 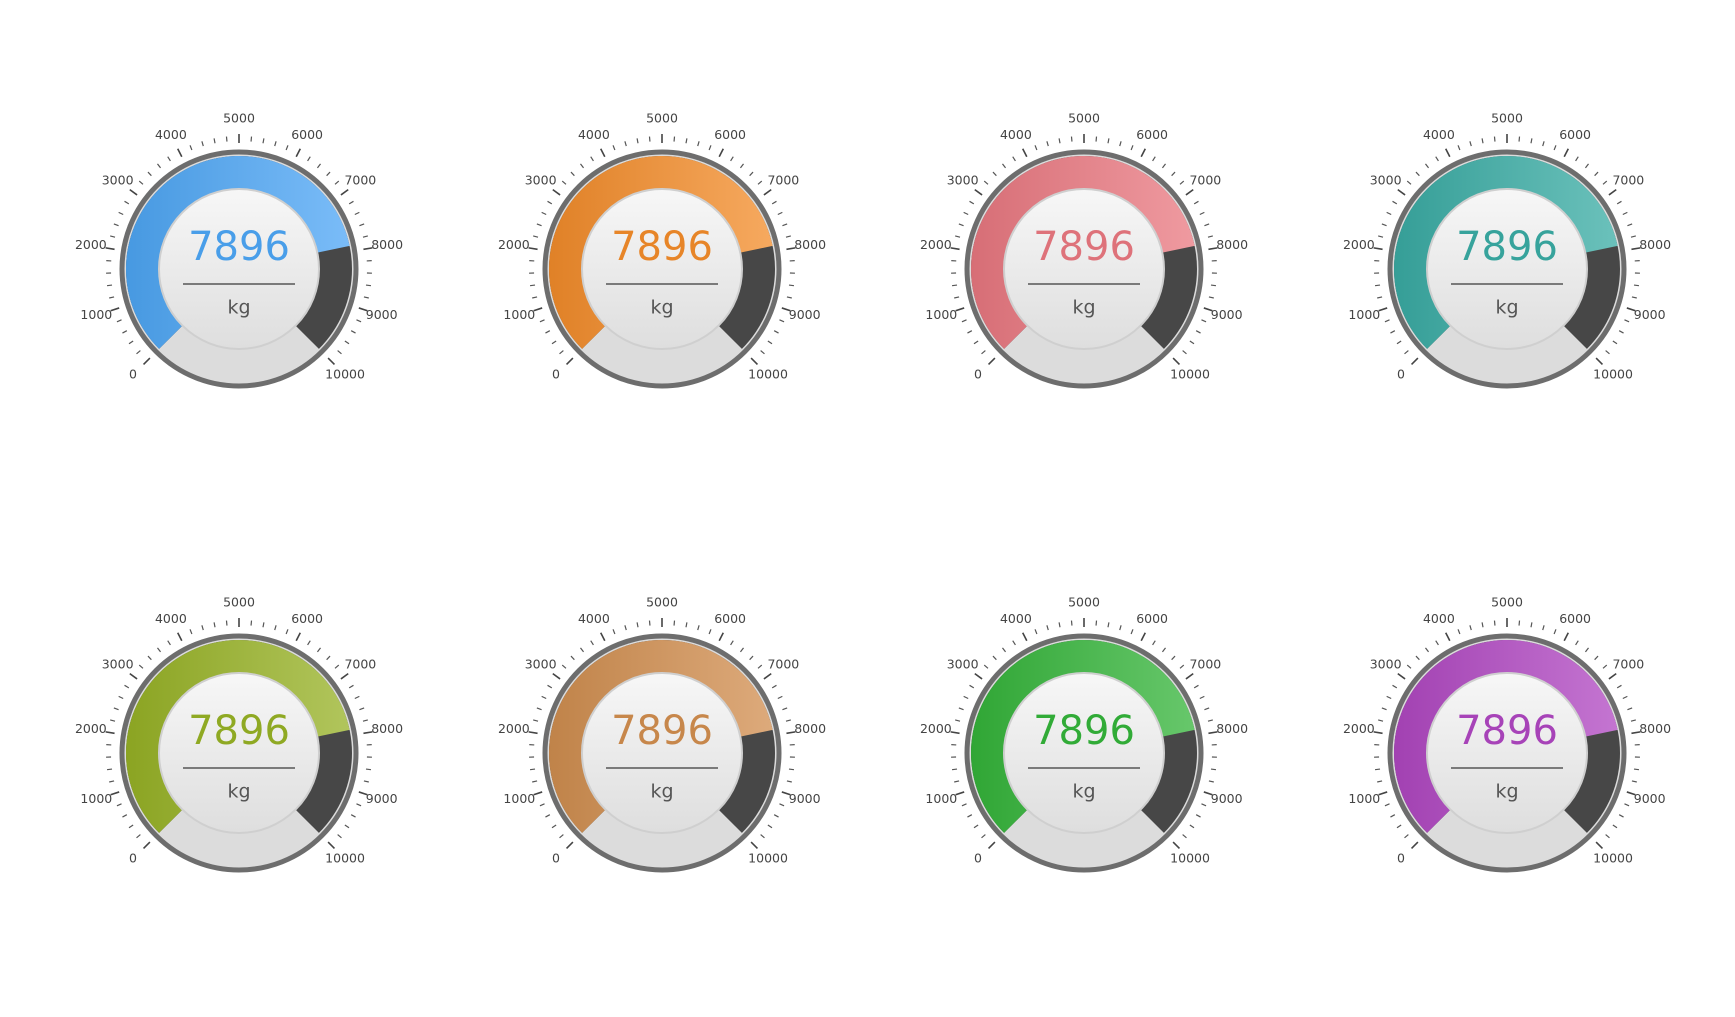 I want to click on tick-label: 6000, so click(x=1152, y=618).